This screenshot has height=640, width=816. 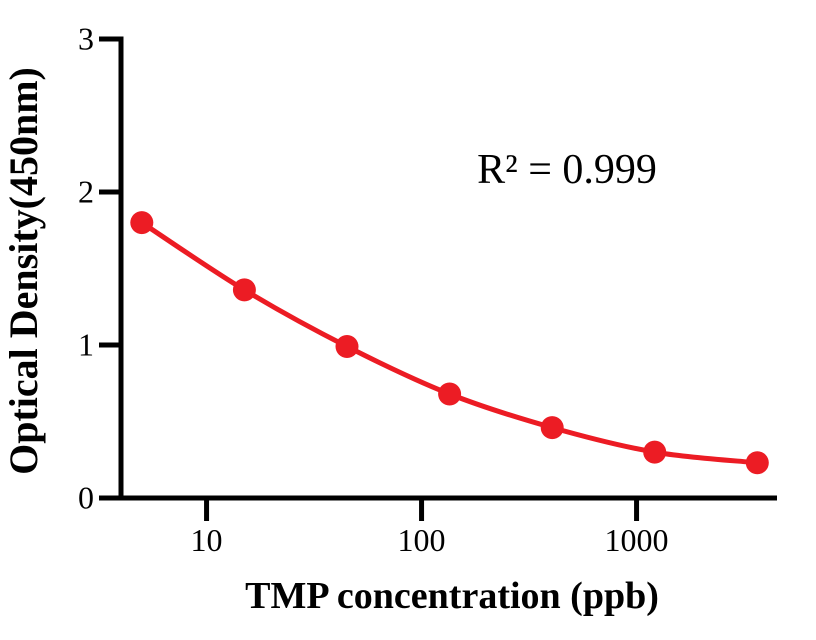 What do you see at coordinates (23, 271) in the screenshot?
I see `y-axis-title: Optical Density(450nm)` at bounding box center [23, 271].